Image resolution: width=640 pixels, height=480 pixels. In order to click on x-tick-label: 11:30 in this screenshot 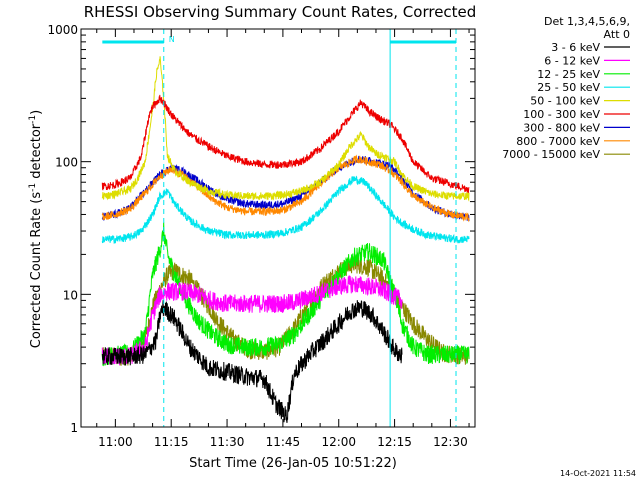, I will do `click(227, 442)`.